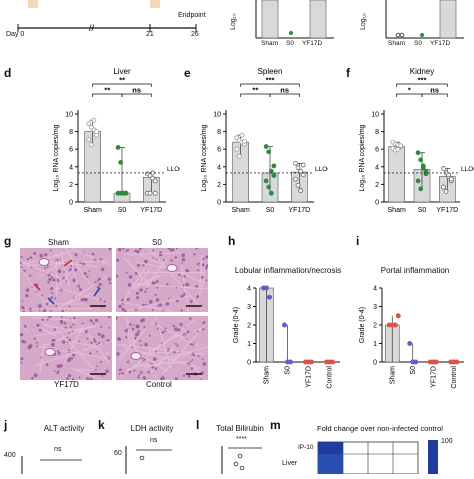 The image size is (474, 479). I want to click on timeline-day0: Day 0, so click(15, 34).